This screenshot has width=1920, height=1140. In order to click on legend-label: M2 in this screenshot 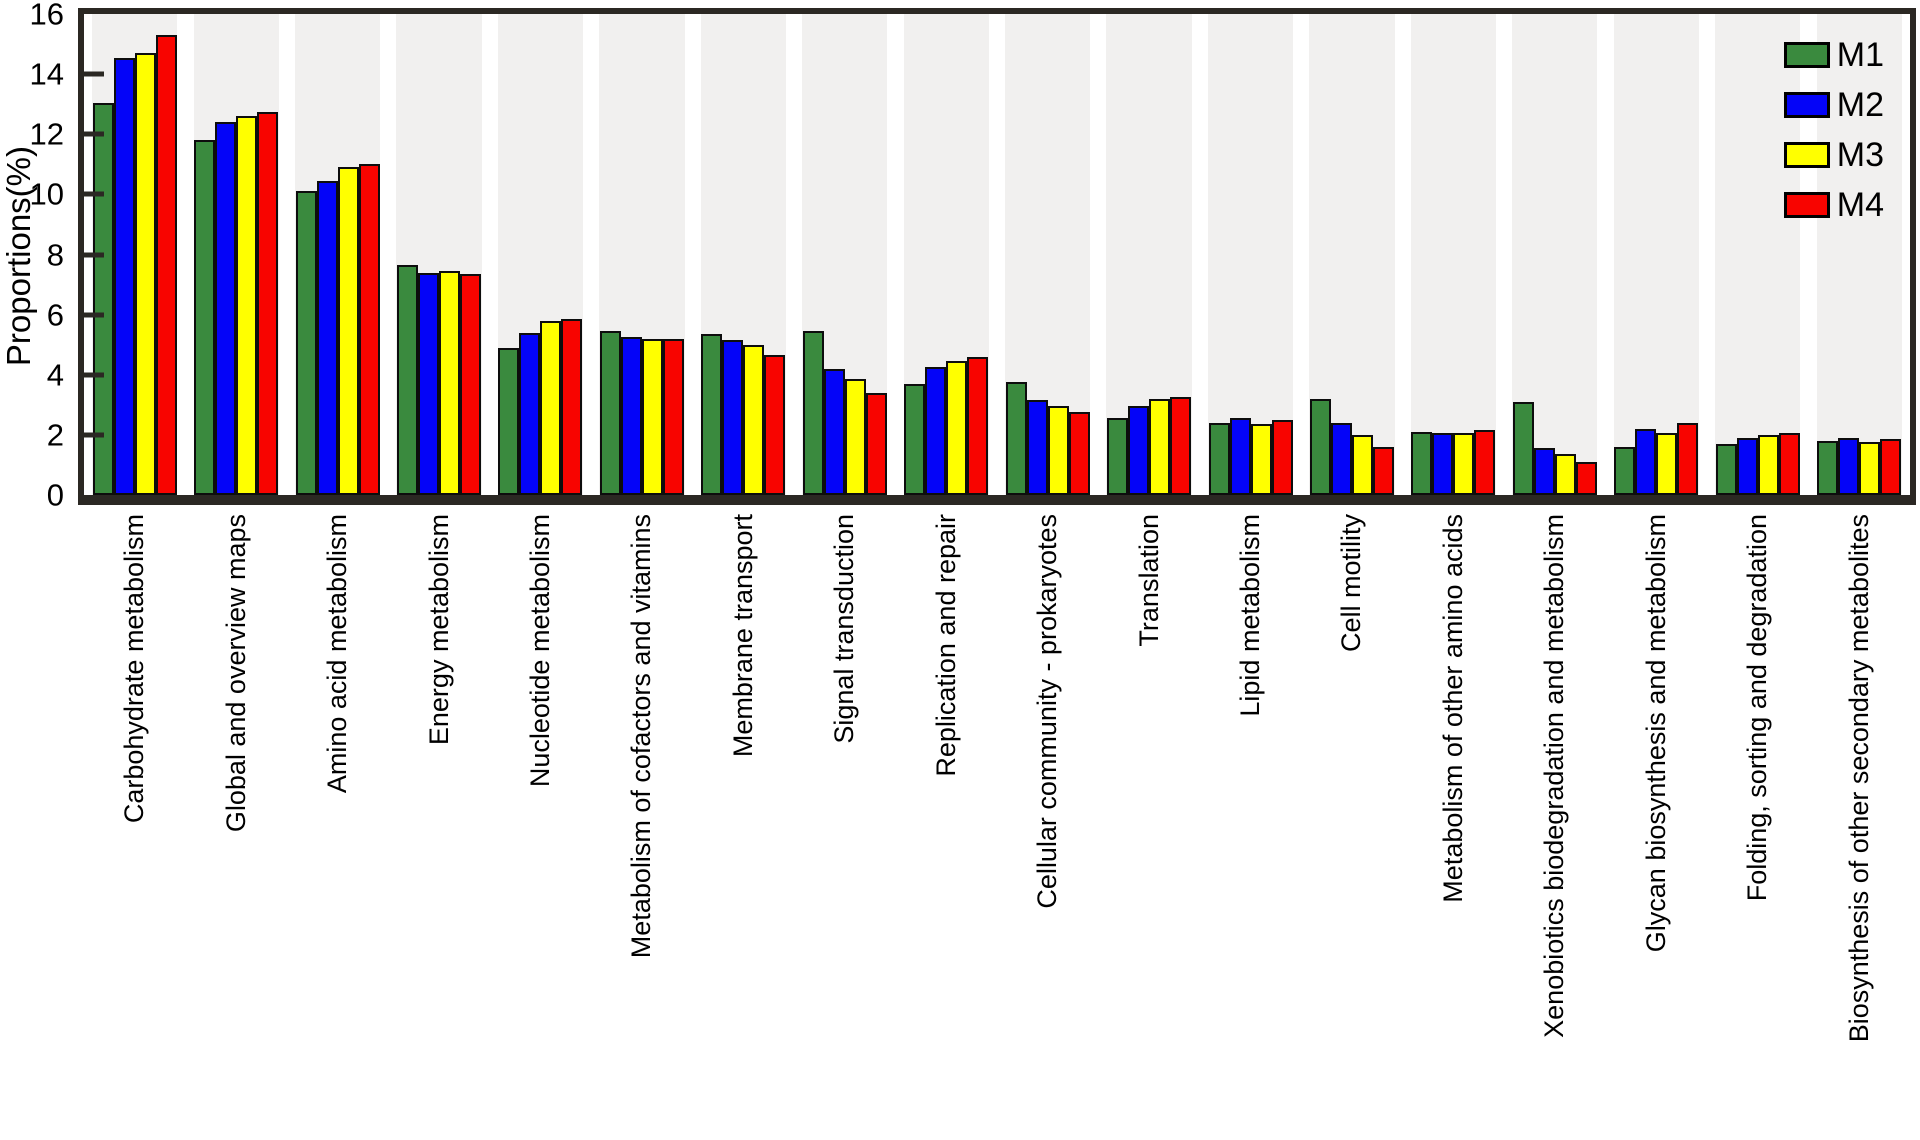, I will do `click(1860, 105)`.